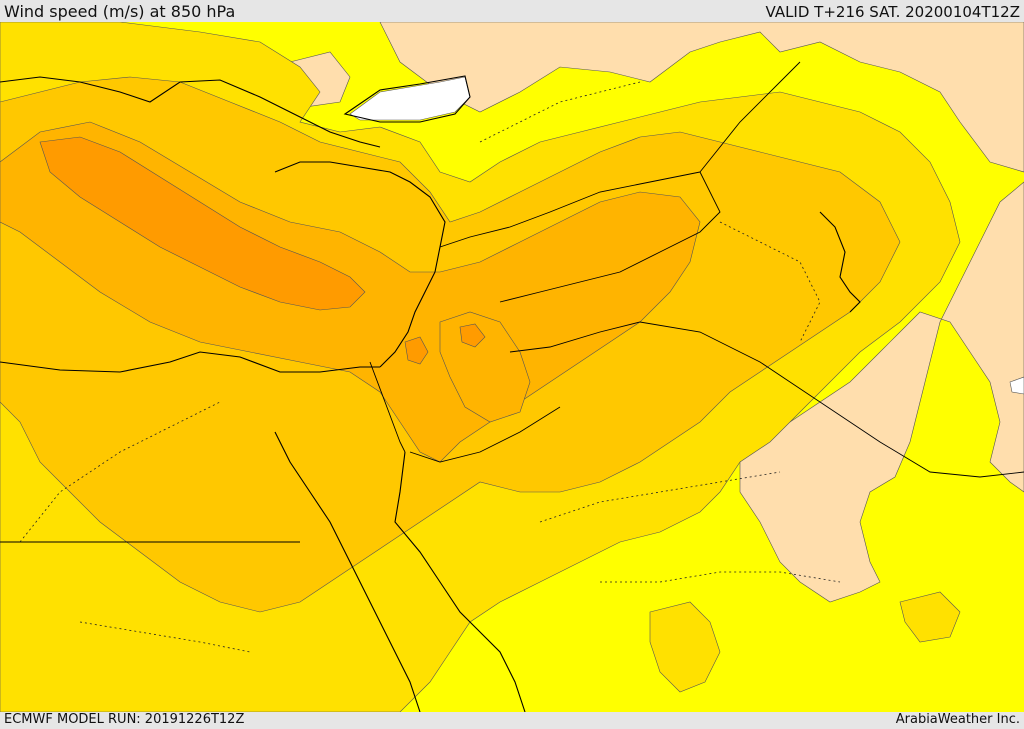  Describe the element at coordinates (930, 617) in the screenshot. I see `moderate-wind-patch-southeast` at that location.